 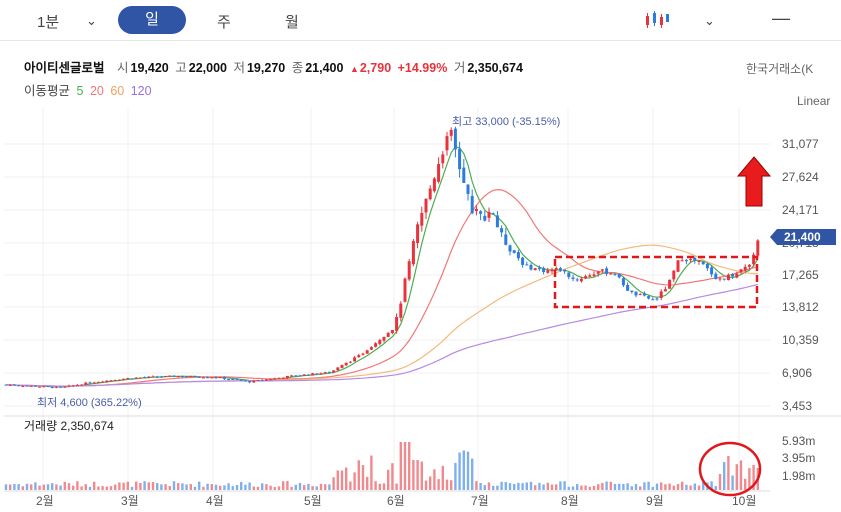 What do you see at coordinates (88, 89) in the screenshot?
I see `moving-average-legend: 이동평균 5 20 60 120` at bounding box center [88, 89].